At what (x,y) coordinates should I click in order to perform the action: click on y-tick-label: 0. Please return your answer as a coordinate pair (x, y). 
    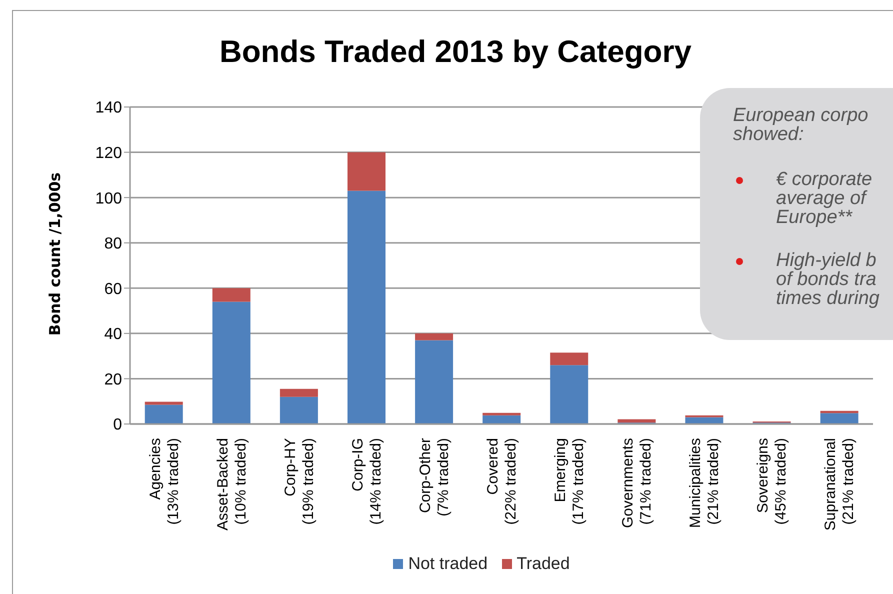
    Looking at the image, I should click on (117, 425).